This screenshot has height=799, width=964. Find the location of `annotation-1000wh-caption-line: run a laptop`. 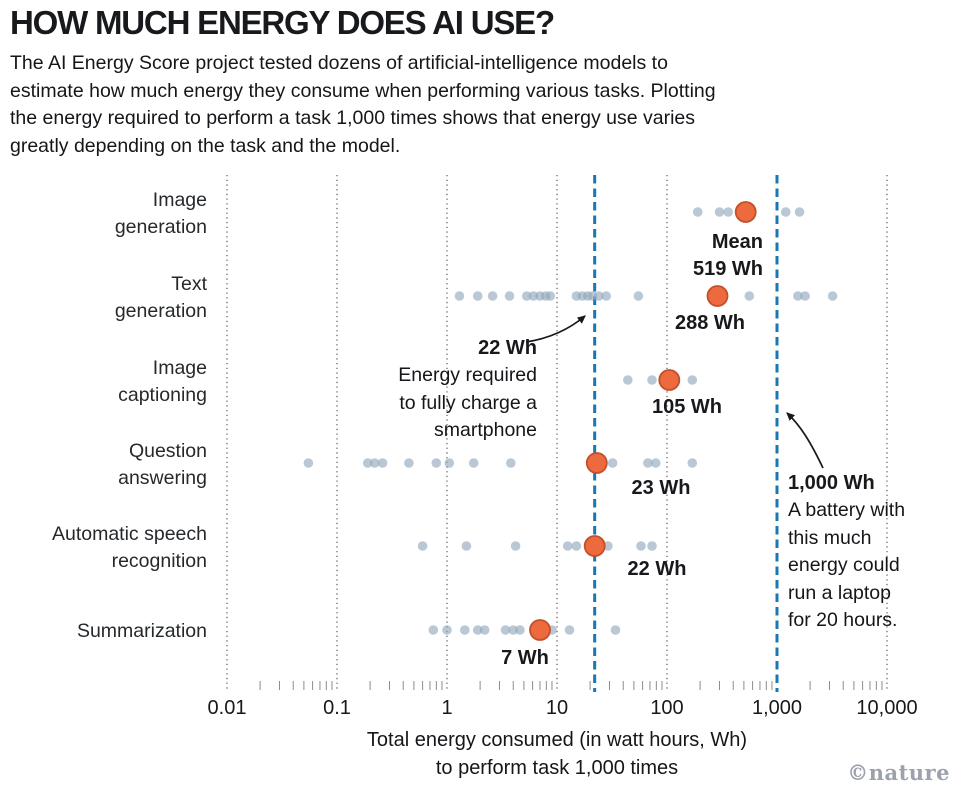

annotation-1000wh-caption-line: run a laptop is located at coordinates (839, 592).